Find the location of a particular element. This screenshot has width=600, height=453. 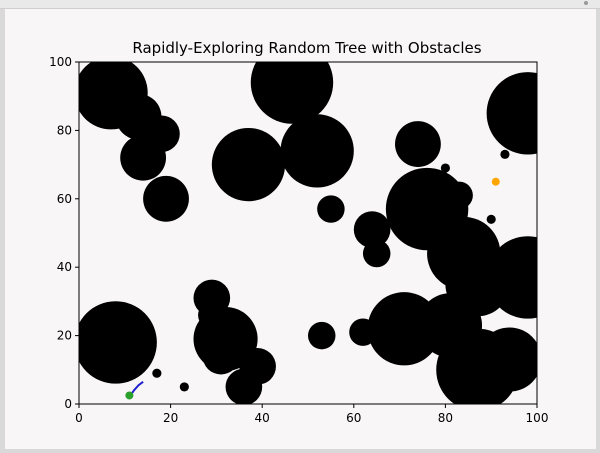

x-tick-label: 40 is located at coordinates (262, 418).